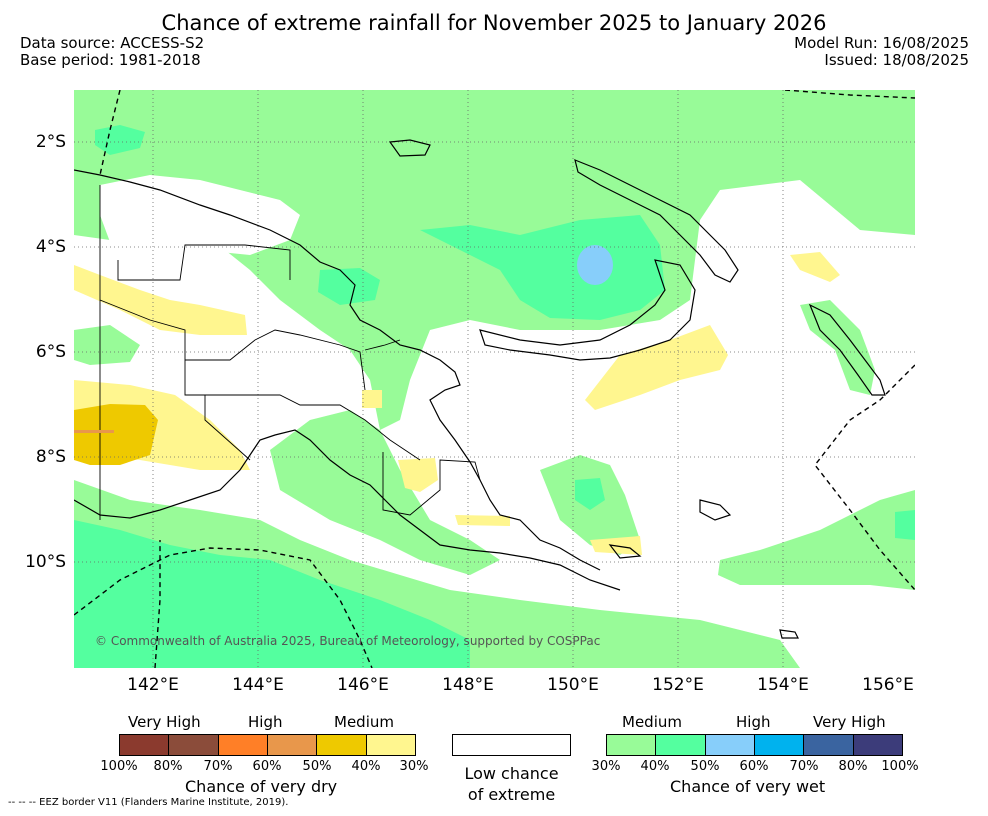 The image size is (988, 816). Describe the element at coordinates (905, 525) in the screenshot. I see `wet-high-region-east` at that location.